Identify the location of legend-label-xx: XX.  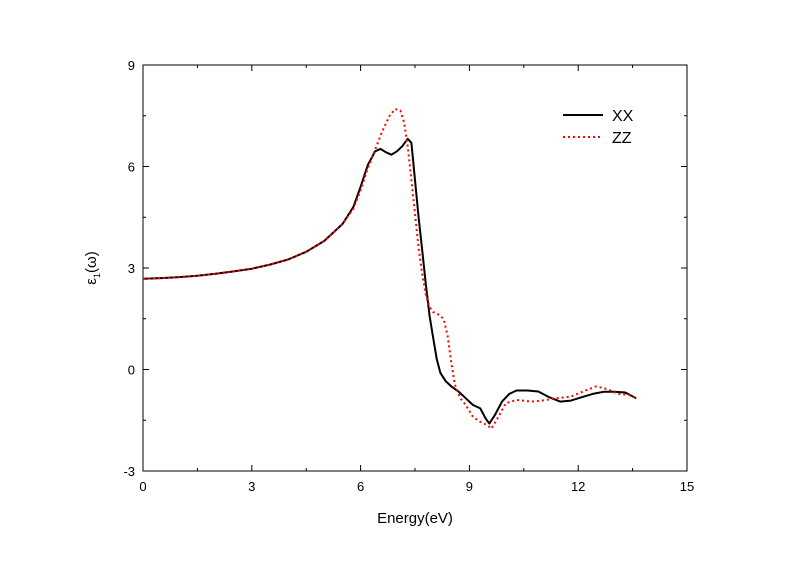
(623, 116).